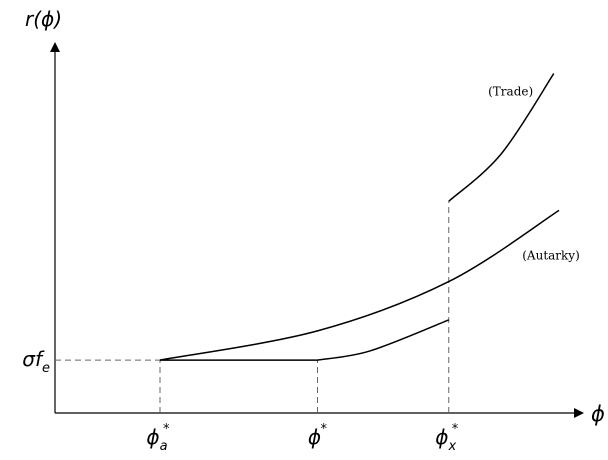 The height and width of the screenshot is (460, 608). What do you see at coordinates (455, 429) in the screenshot?
I see `x-tick-label-3-superscript: *` at bounding box center [455, 429].